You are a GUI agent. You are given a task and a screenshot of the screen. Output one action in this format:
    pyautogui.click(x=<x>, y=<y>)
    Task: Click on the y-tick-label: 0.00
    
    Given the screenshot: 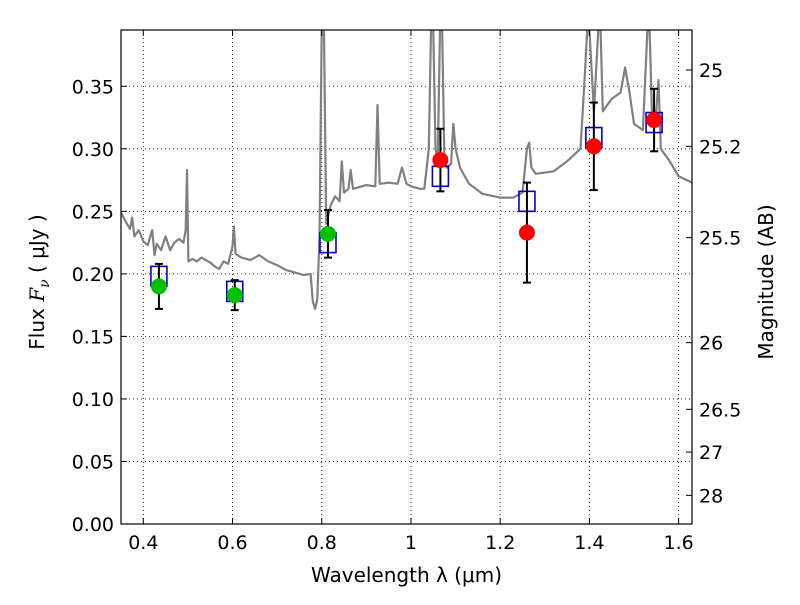 What is the action you would take?
    pyautogui.click(x=93, y=525)
    